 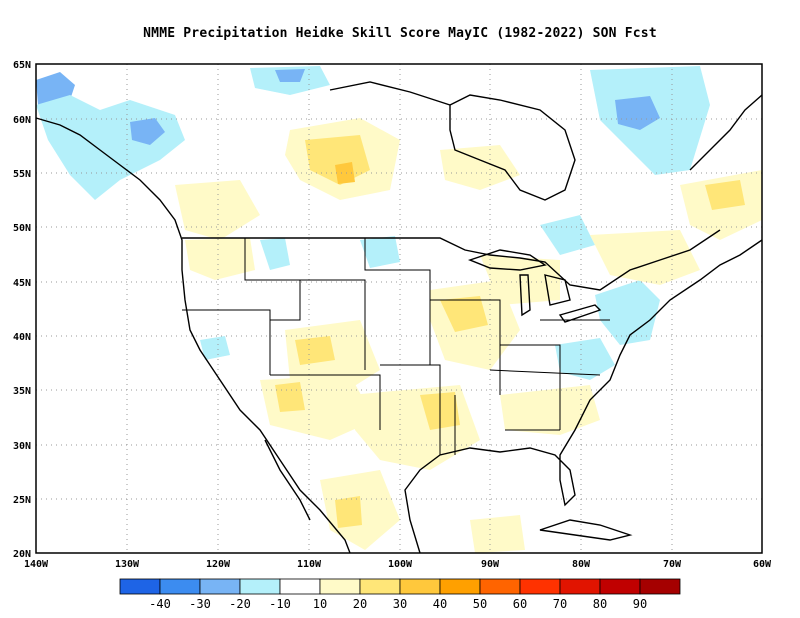 I want to click on patch-virginia-neg, so click(x=585, y=359).